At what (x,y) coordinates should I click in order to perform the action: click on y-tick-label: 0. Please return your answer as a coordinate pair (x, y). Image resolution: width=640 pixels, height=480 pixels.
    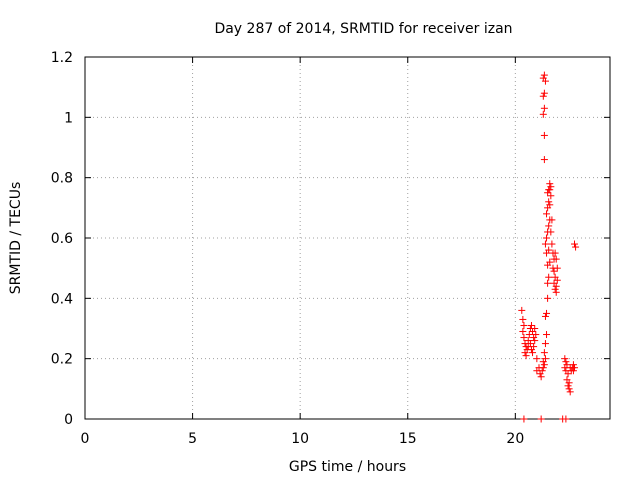
    Looking at the image, I should click on (68, 420).